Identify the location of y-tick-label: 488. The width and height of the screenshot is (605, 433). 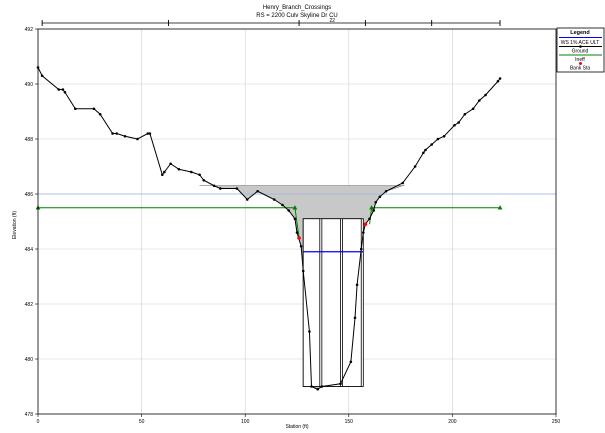
(29, 140).